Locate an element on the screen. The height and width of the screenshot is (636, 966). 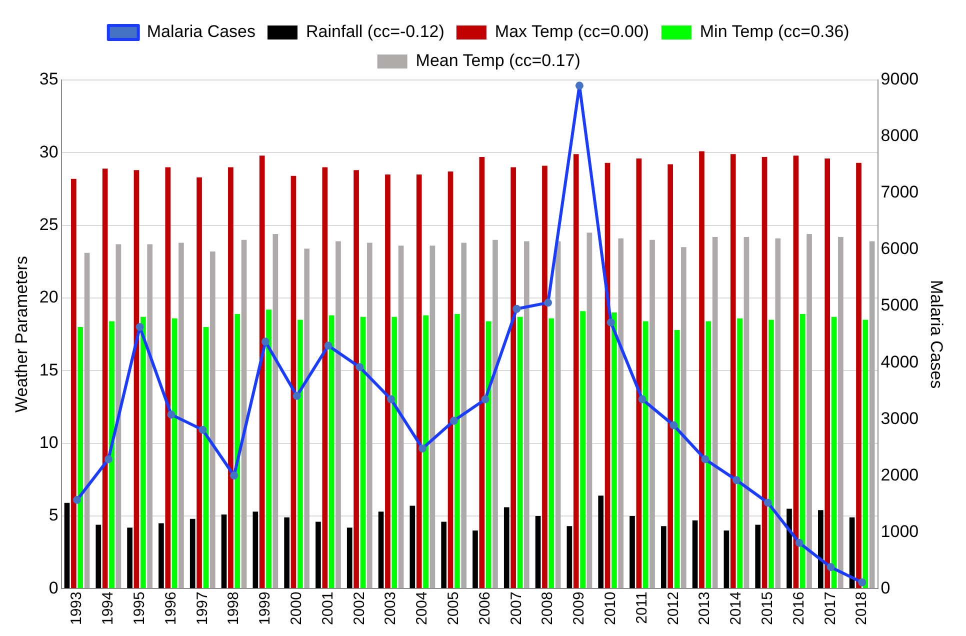
y2-tick-label: 2000 is located at coordinates (899, 474).